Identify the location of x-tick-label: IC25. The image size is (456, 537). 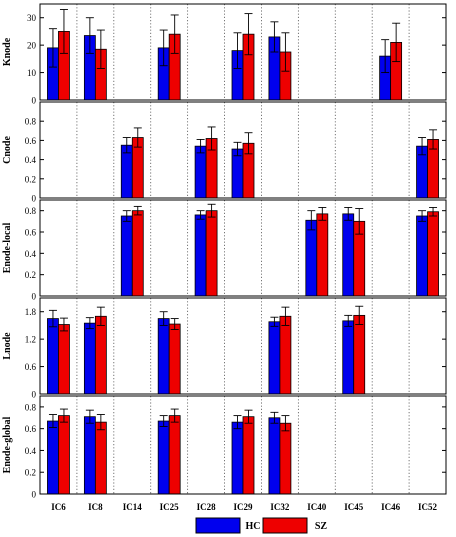
(170, 507).